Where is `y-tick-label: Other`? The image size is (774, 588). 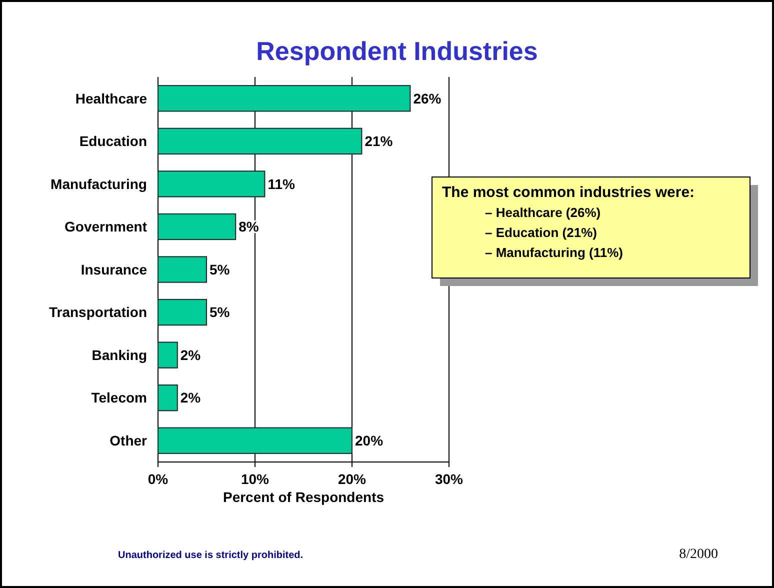 y-tick-label: Other is located at coordinates (129, 440).